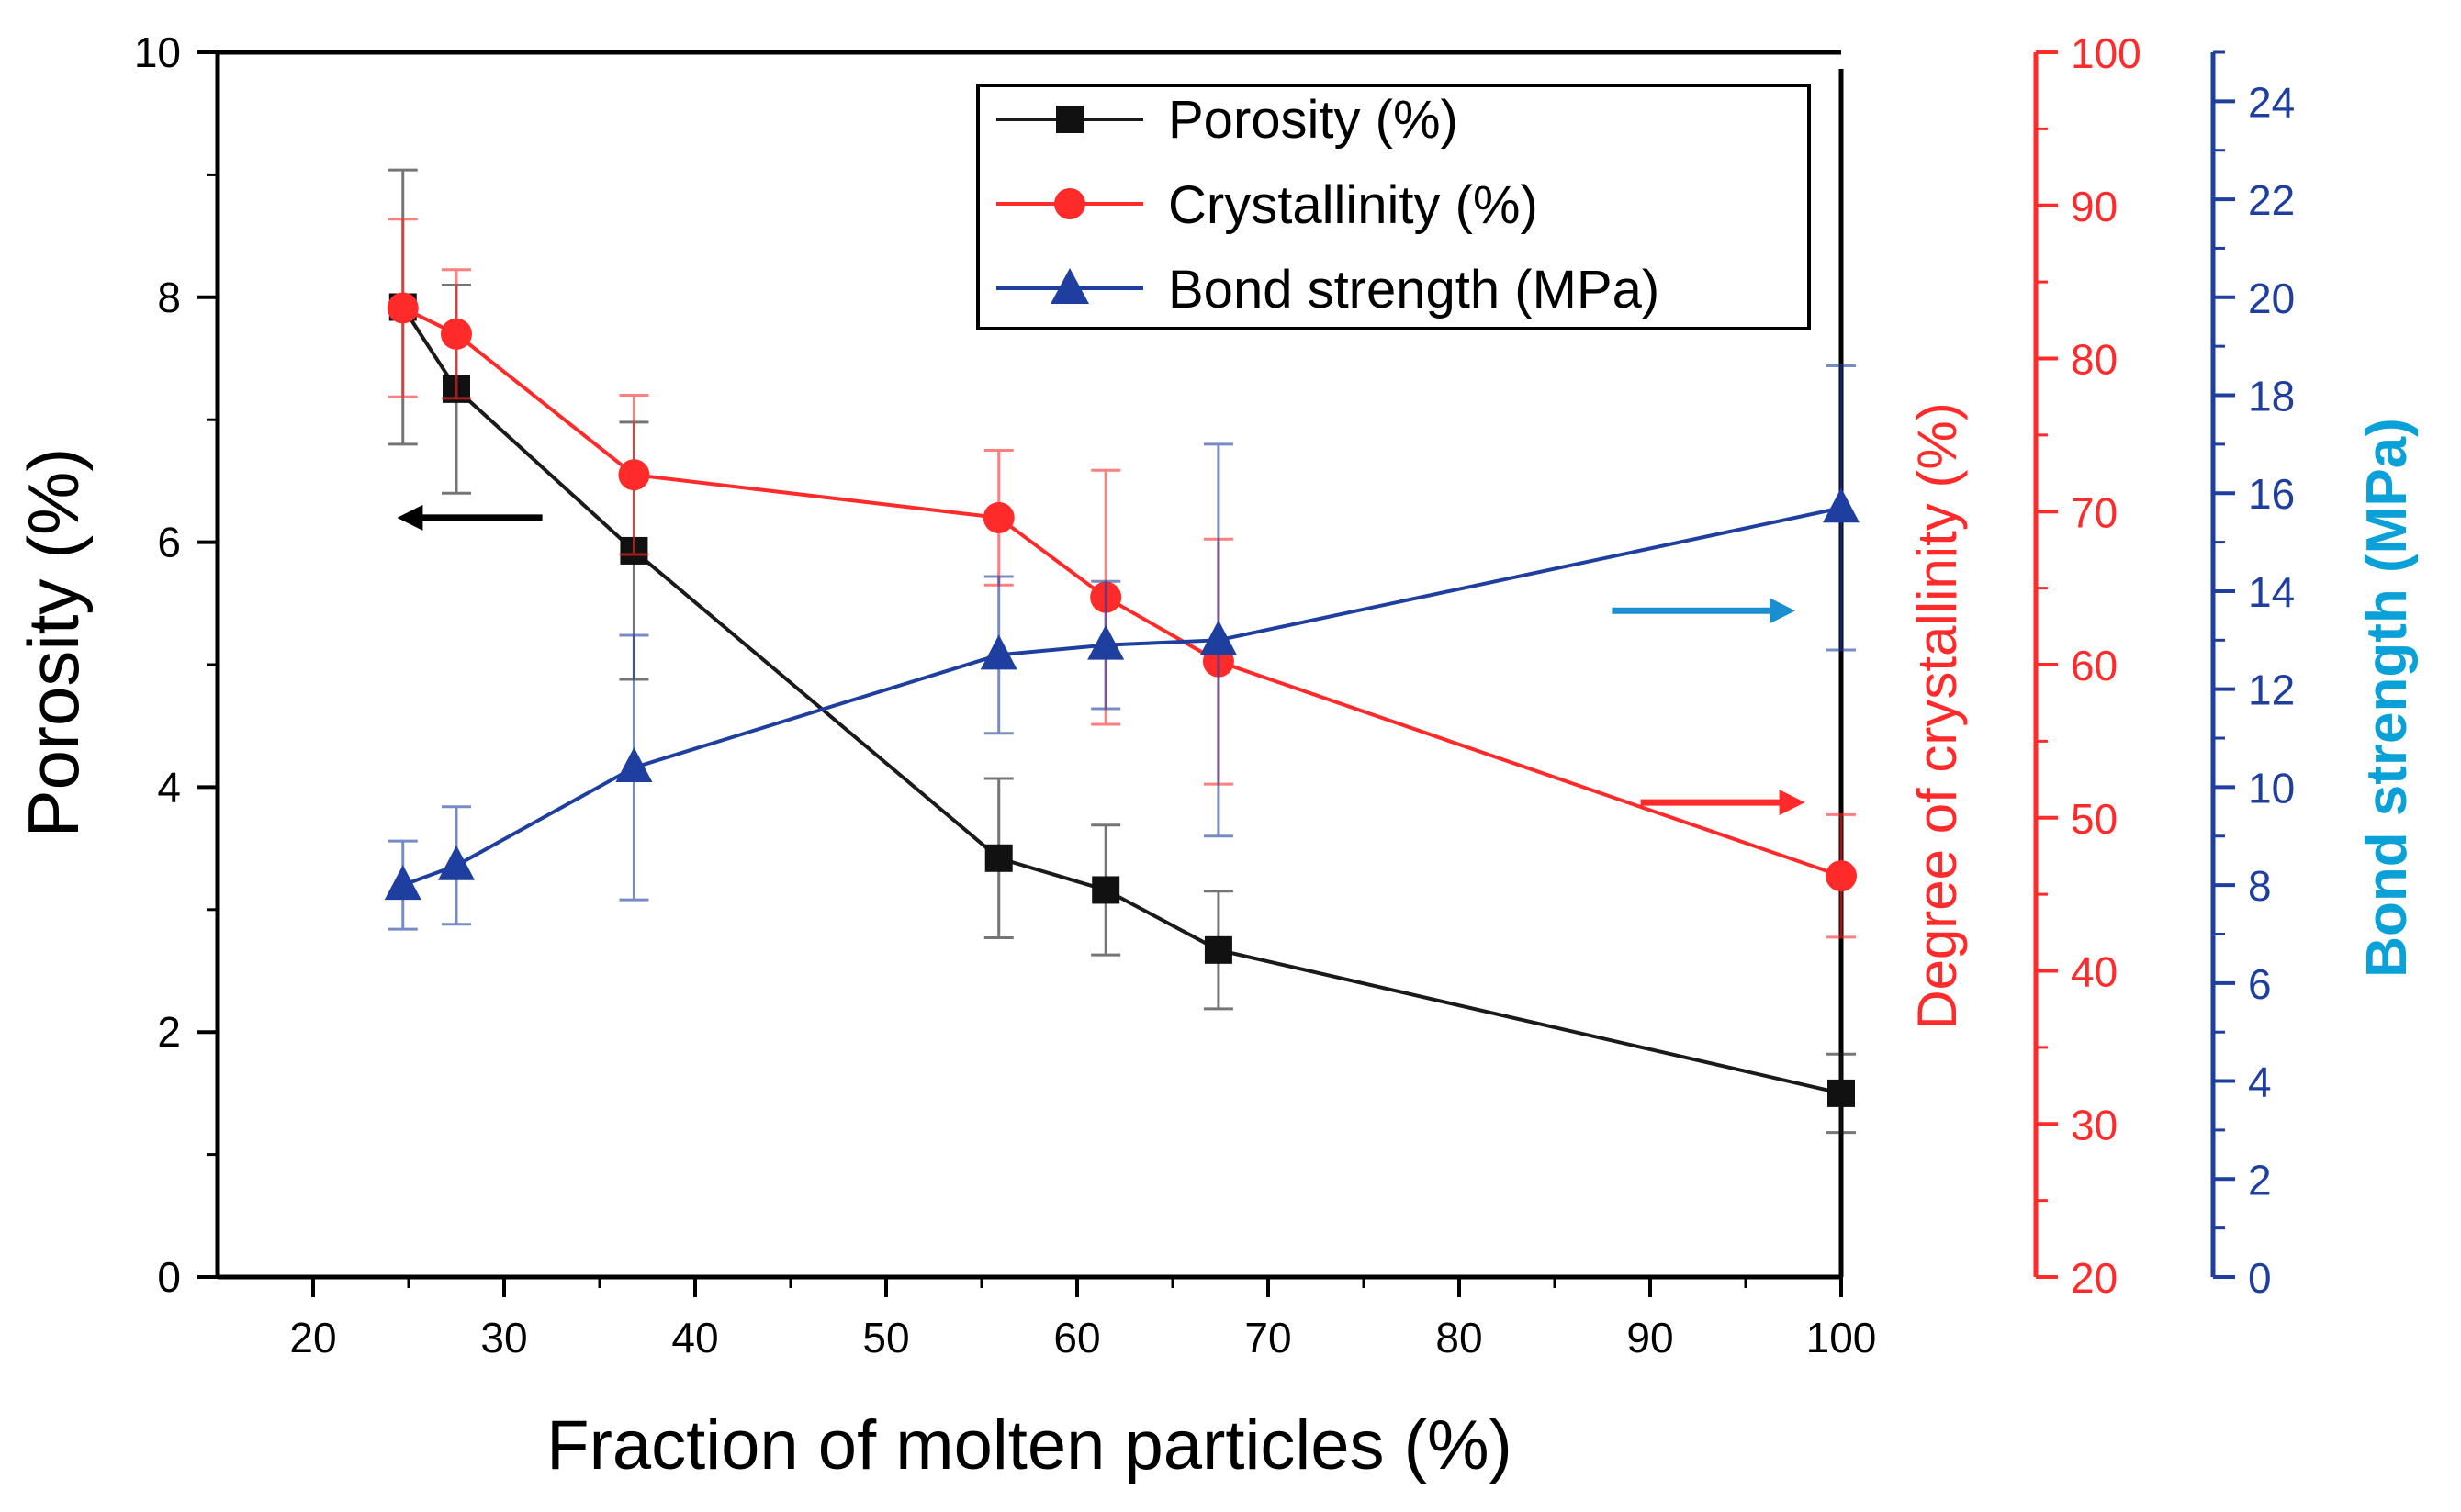  Describe the element at coordinates (2094, 665) in the screenshot. I see `y-red-tick-label-60: 60` at that location.